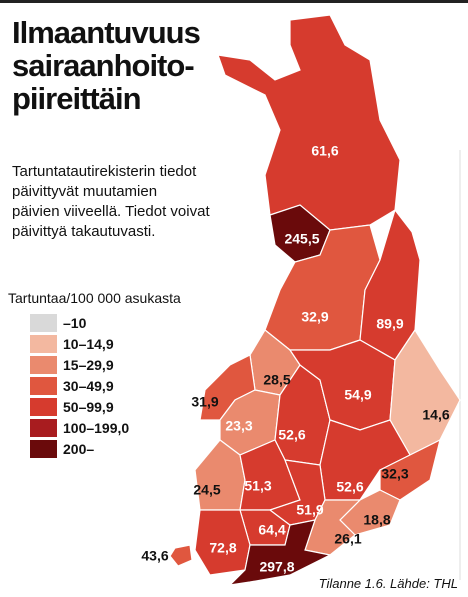  Describe the element at coordinates (88, 407) in the screenshot. I see `legend-label: 50–99,9` at that location.